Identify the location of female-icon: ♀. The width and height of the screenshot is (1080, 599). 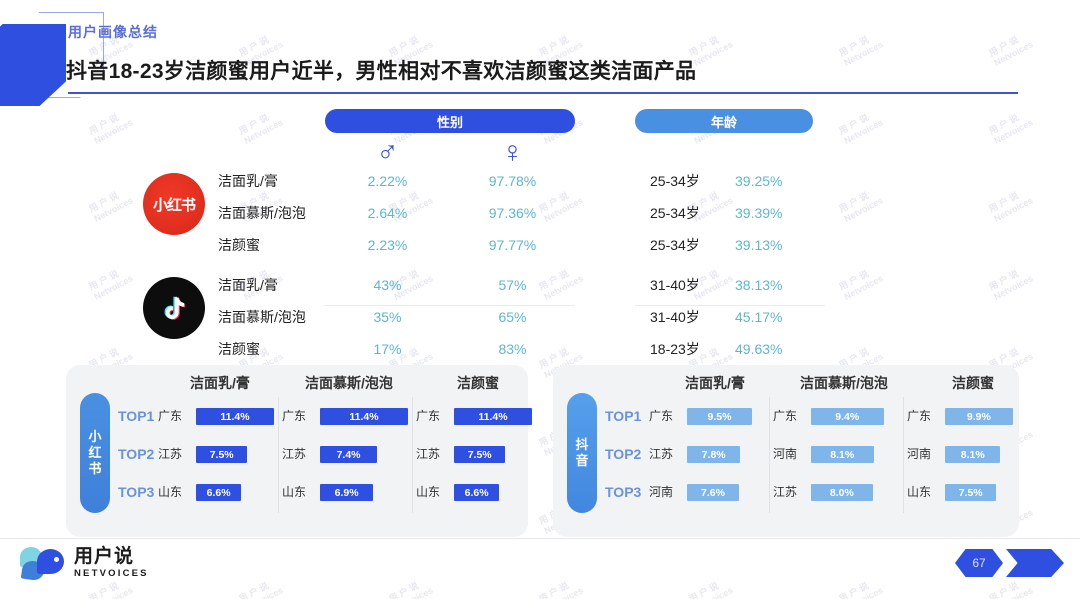
(512, 152).